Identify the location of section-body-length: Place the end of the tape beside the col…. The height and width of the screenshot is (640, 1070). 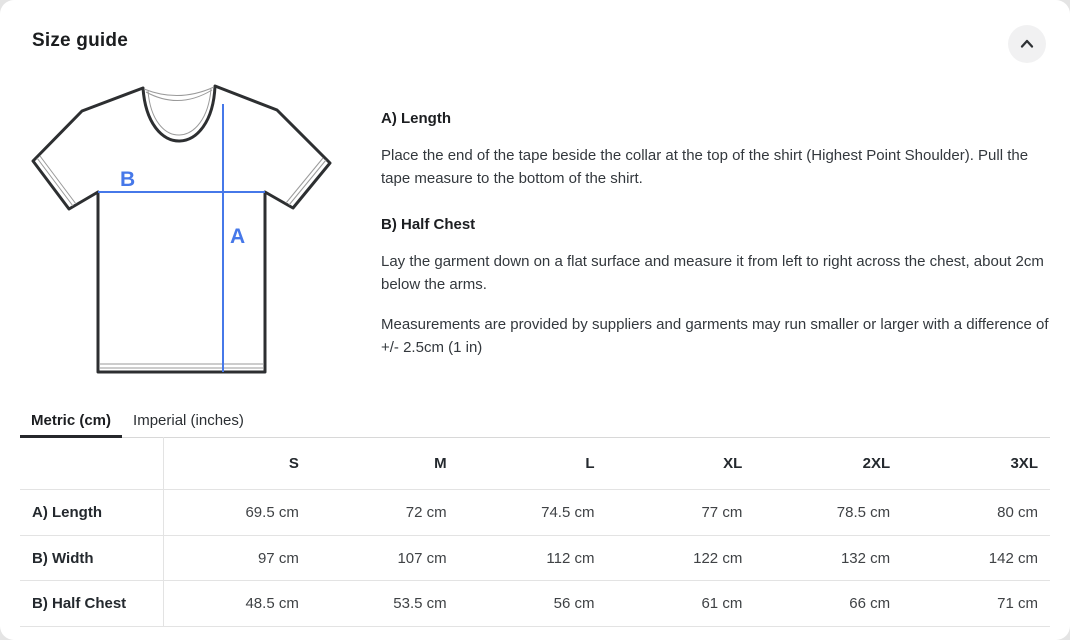
(705, 167).